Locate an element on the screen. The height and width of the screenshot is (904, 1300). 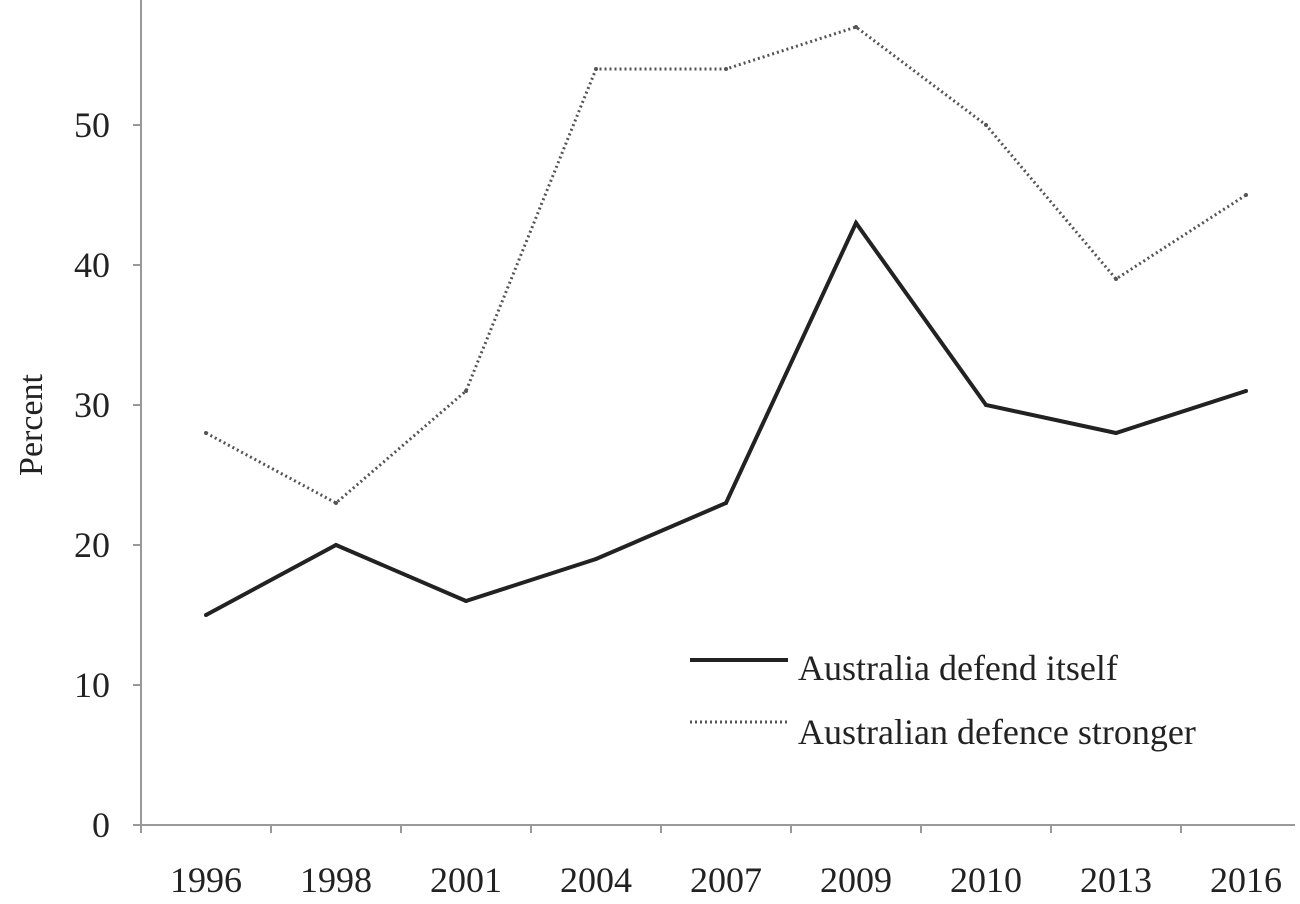
y-tick-label: 50 is located at coordinates (92, 125).